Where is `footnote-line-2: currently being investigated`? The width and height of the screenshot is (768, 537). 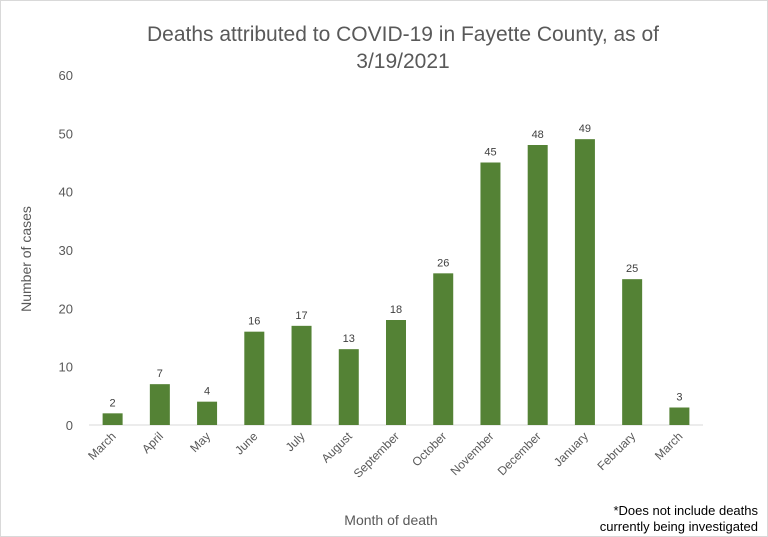 footnote-line-2: currently being investigated is located at coordinates (679, 526).